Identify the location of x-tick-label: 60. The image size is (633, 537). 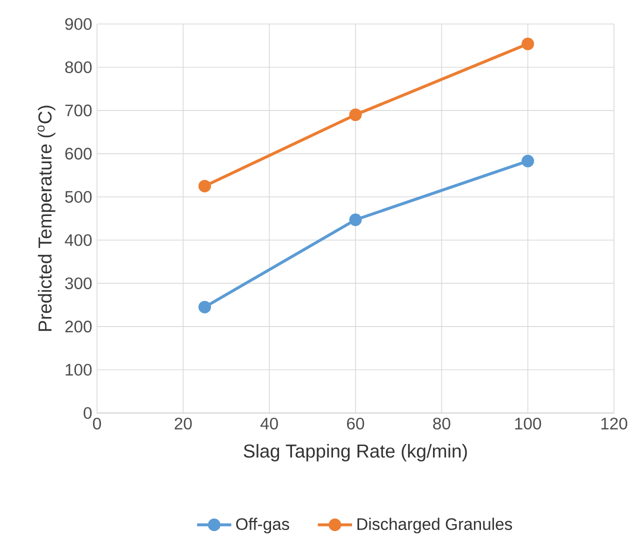
(355, 424).